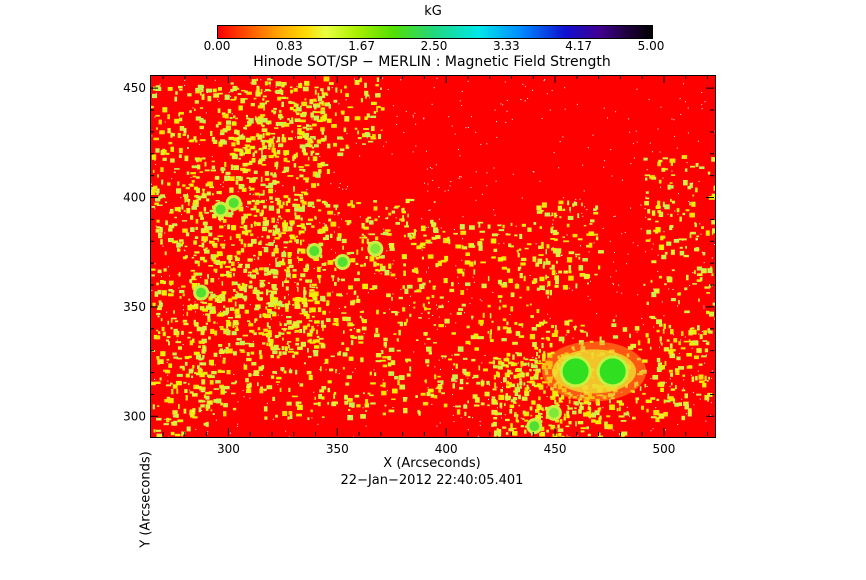 The image size is (866, 580). What do you see at coordinates (506, 46) in the screenshot?
I see `colorbar-tick-label: 3.33` at bounding box center [506, 46].